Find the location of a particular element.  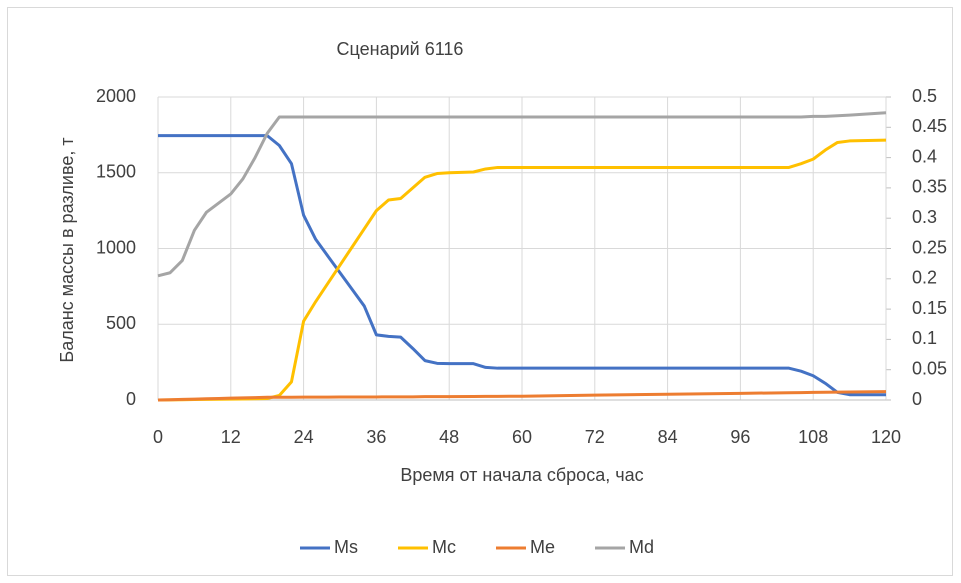

x-tick-label: 72 is located at coordinates (595, 437).